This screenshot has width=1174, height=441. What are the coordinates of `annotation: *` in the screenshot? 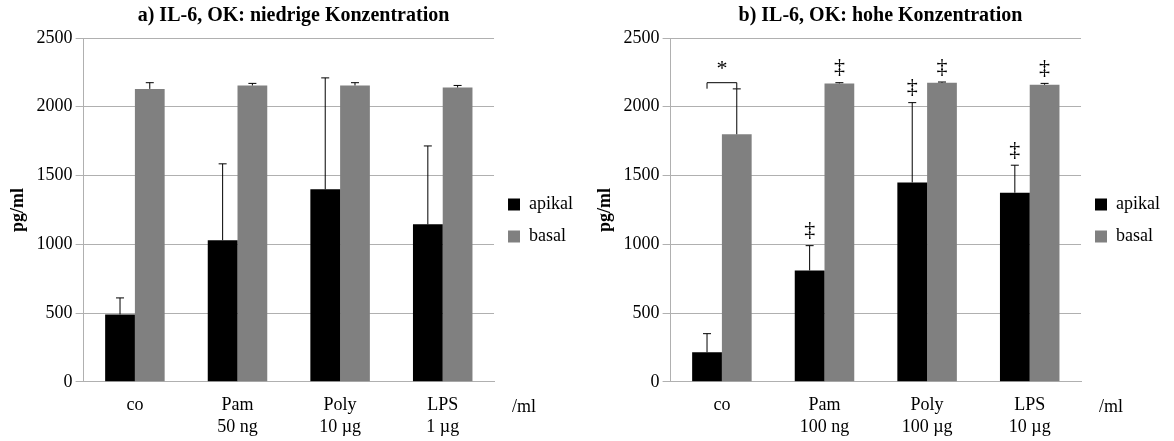 It's located at (722, 68).